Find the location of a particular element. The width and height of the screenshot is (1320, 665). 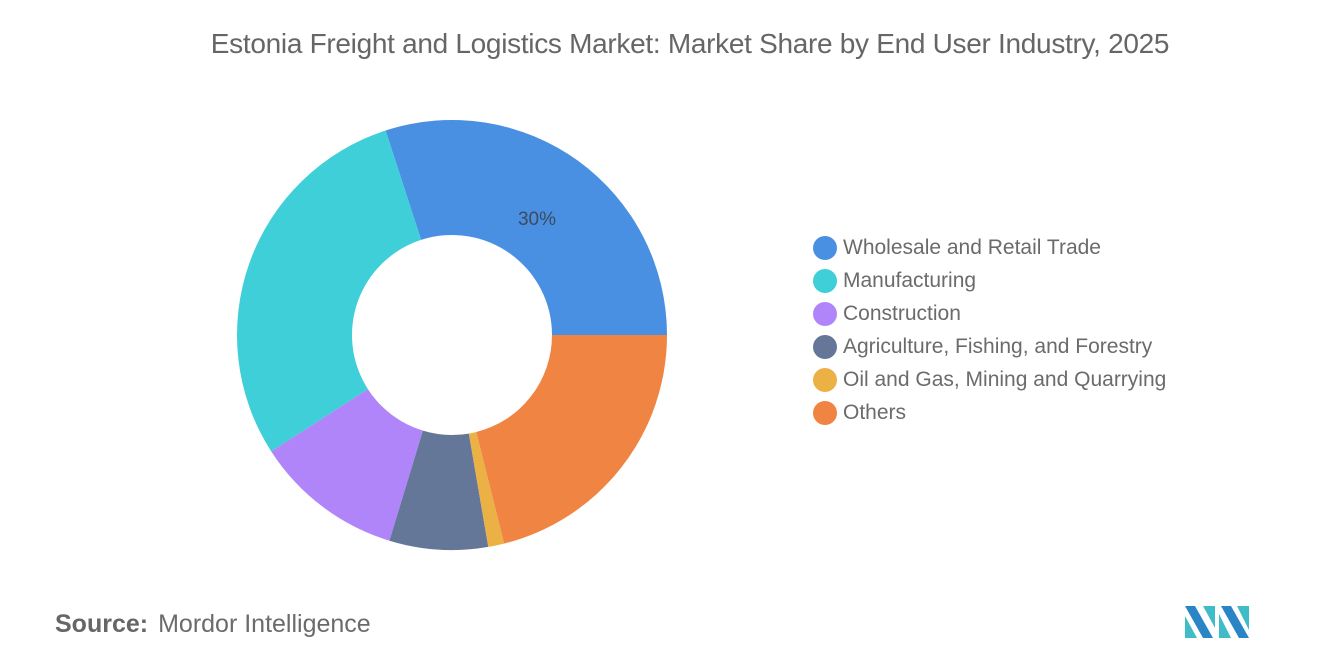

slice-data-label: 30% is located at coordinates (537, 219).